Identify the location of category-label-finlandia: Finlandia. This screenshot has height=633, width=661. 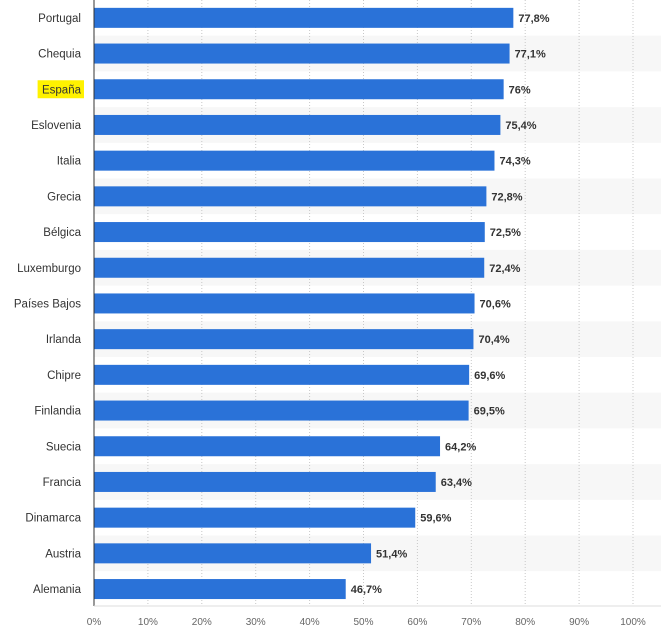
(57, 412).